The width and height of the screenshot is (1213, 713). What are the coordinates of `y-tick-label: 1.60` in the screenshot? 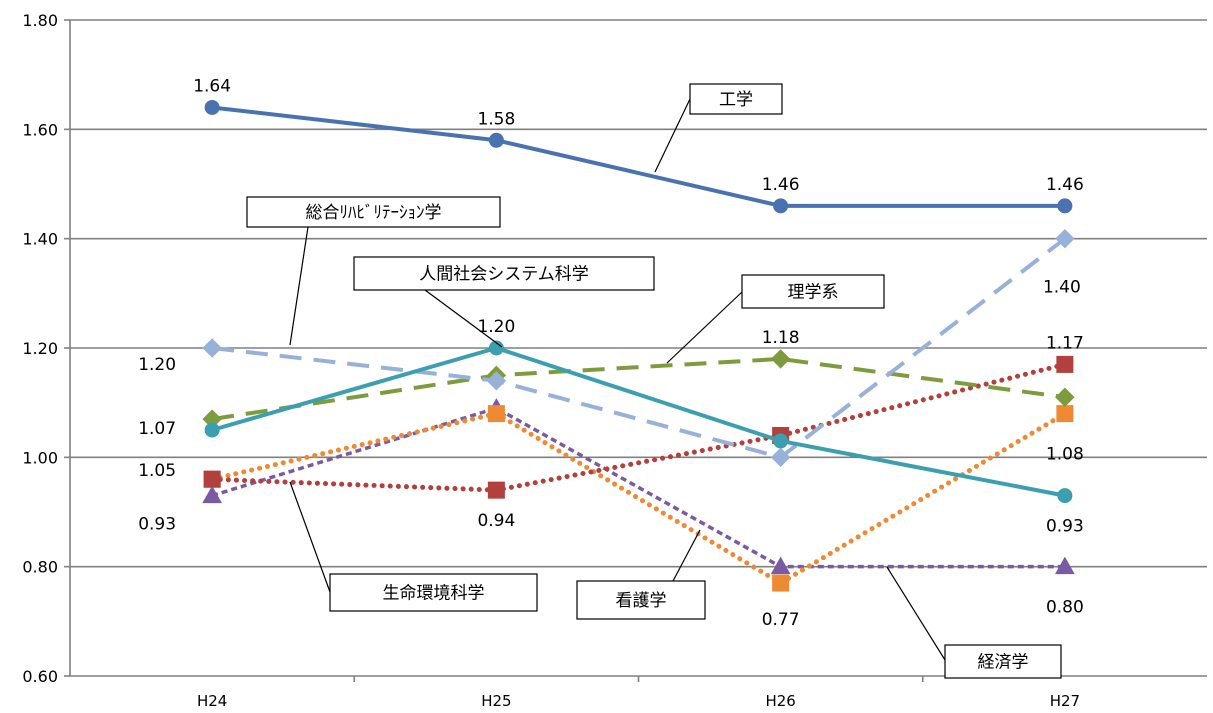 It's located at (40, 129).